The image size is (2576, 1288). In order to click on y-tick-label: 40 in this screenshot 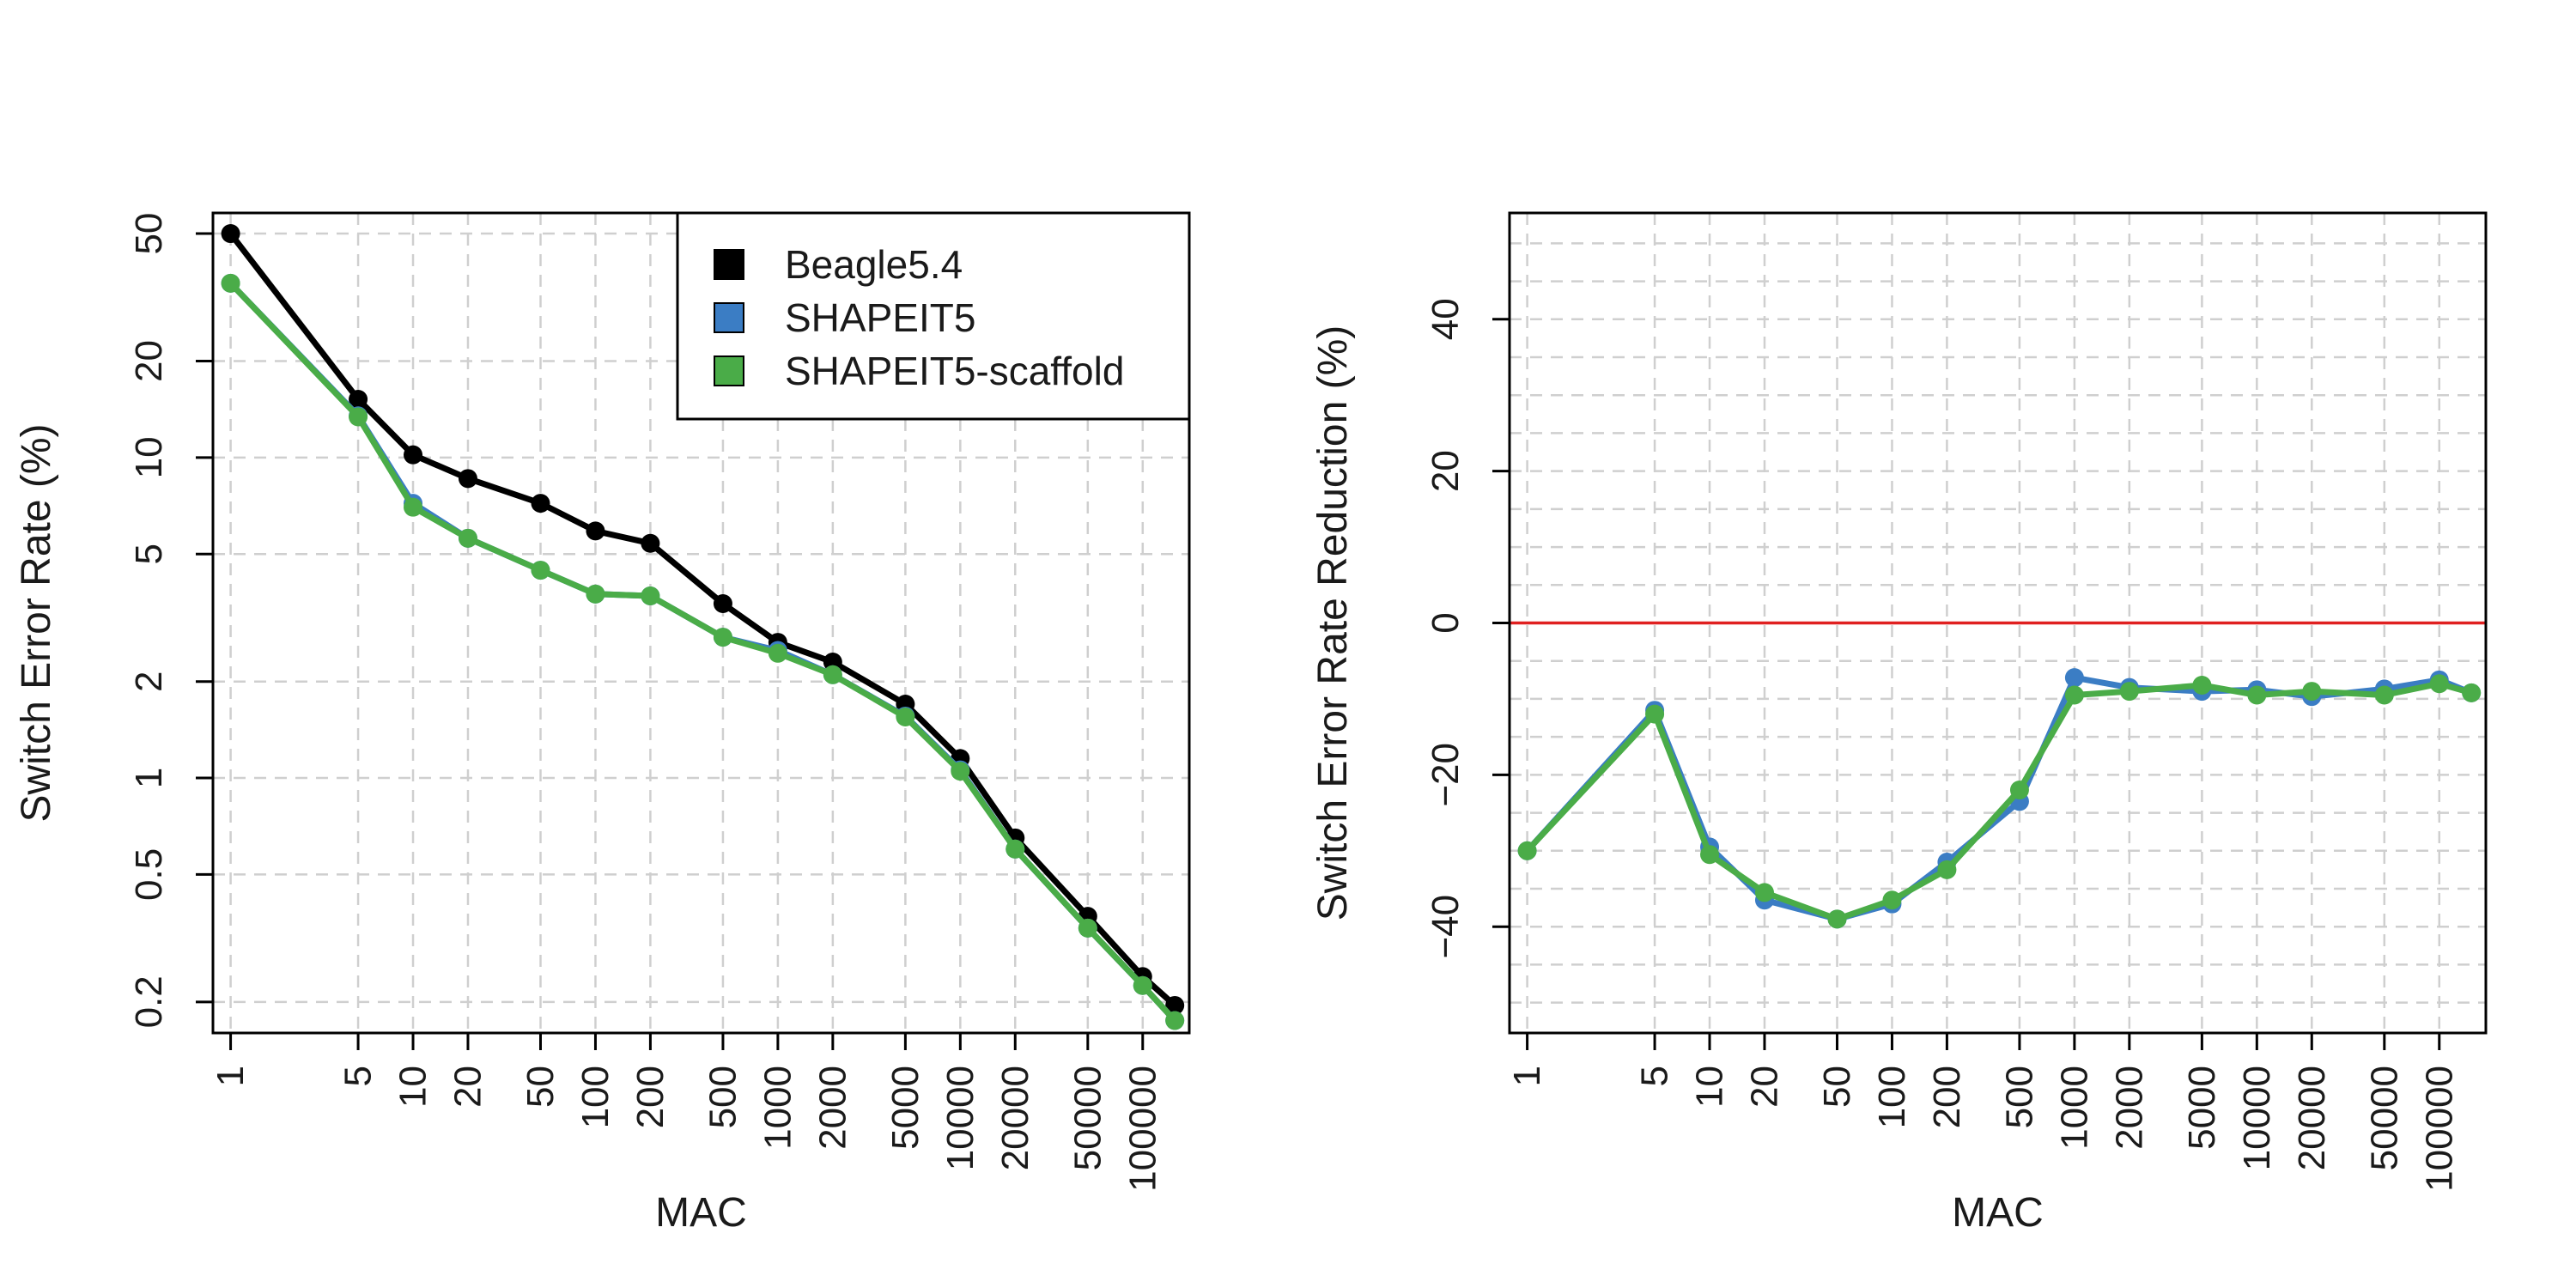, I will do `click(1446, 319)`.